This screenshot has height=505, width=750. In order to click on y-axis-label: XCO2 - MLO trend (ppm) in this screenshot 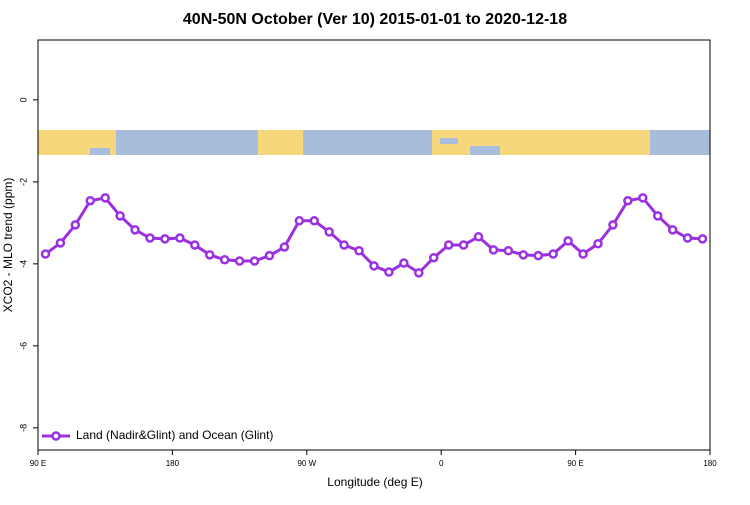, I will do `click(8, 245)`.